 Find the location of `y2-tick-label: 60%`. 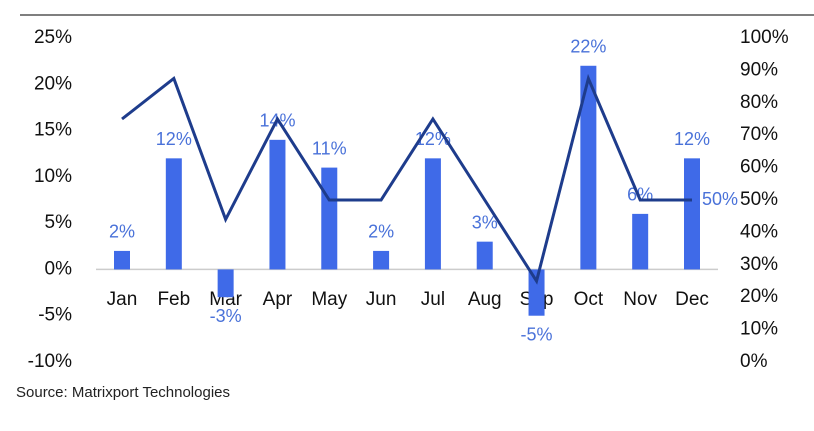

y2-tick-label: 60% is located at coordinates (759, 167).